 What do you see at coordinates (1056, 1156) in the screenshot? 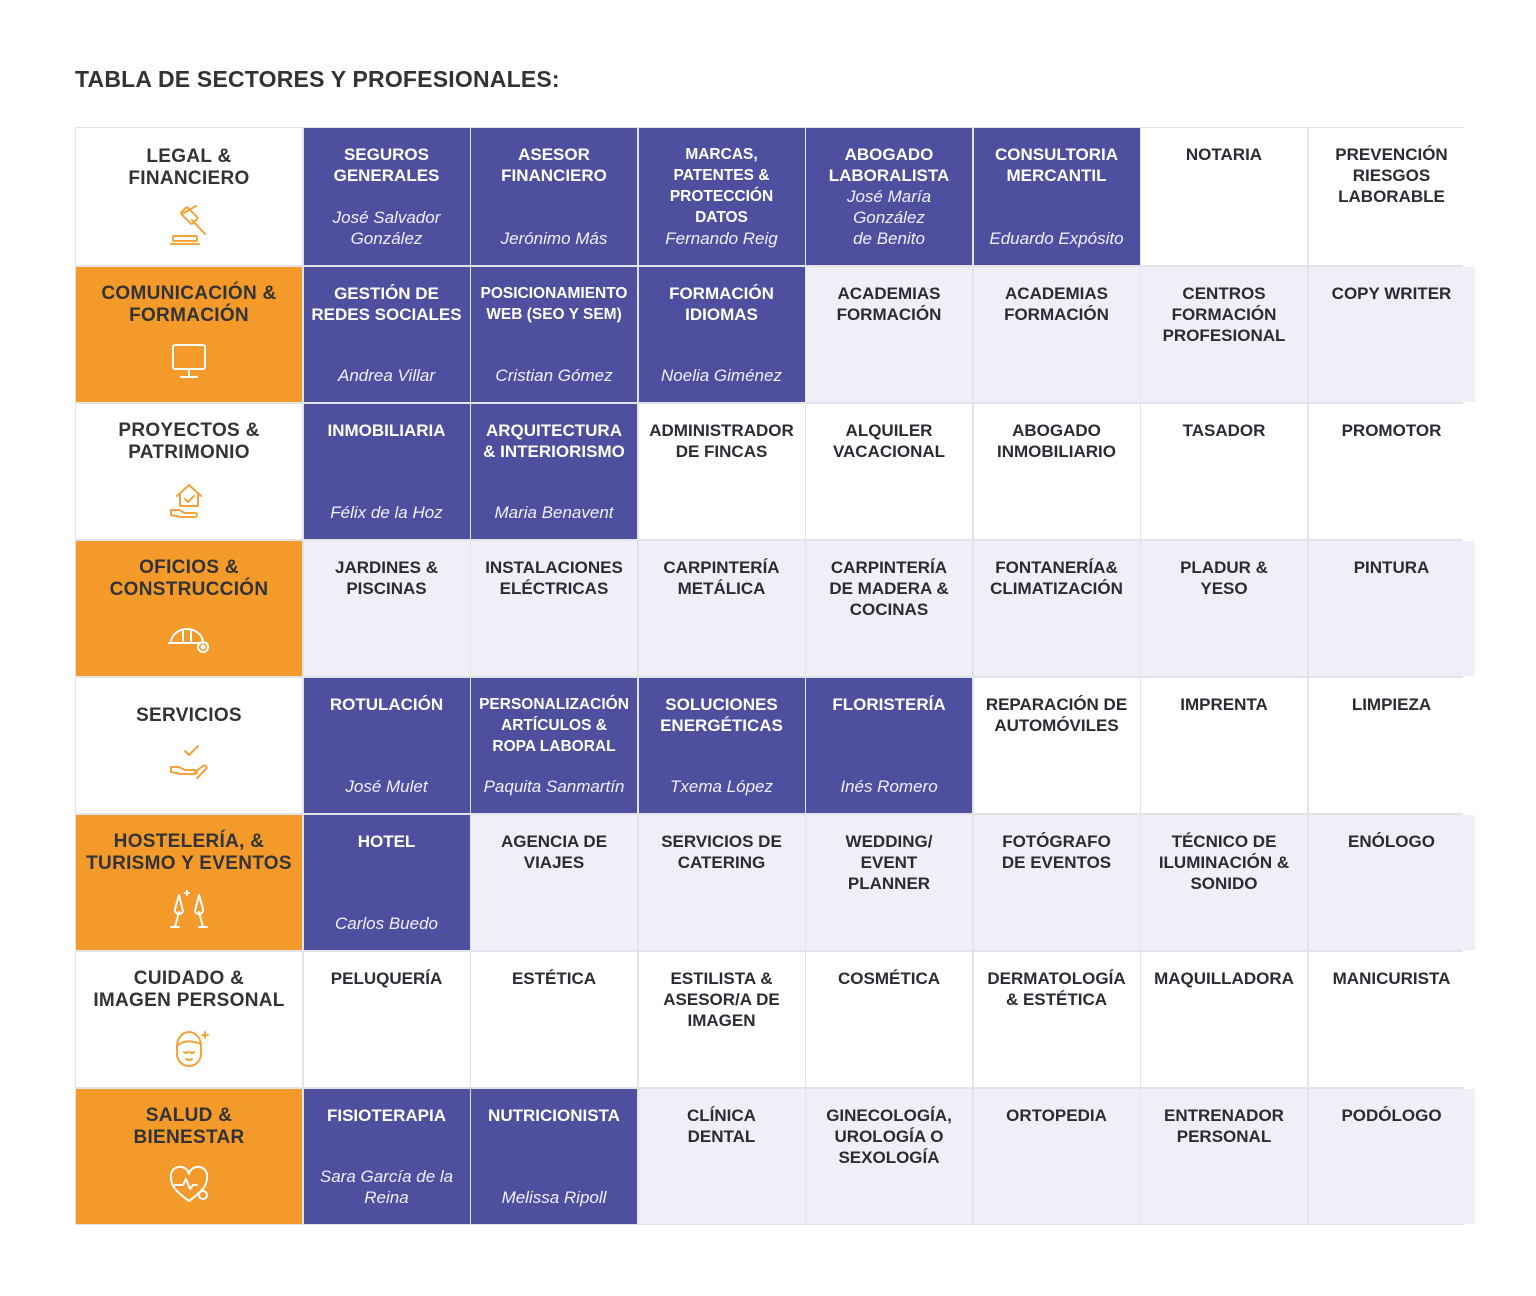
I see `profession-cell: ORTOPEDIA` at bounding box center [1056, 1156].